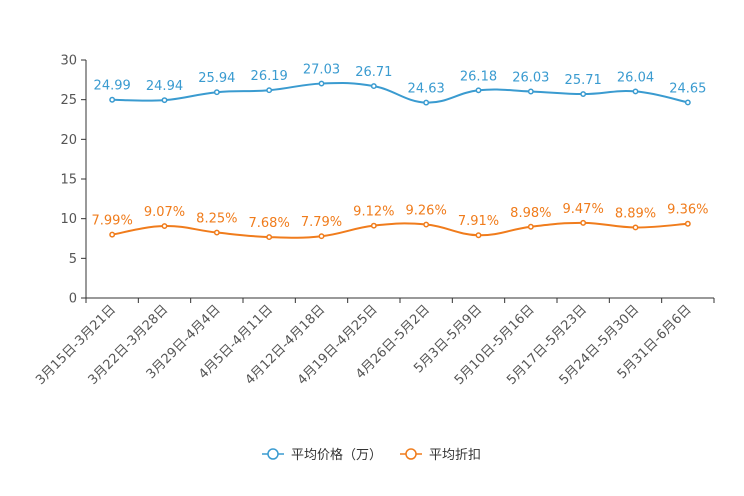  What do you see at coordinates (426, 89) in the screenshot?
I see `data-label: 24.63` at bounding box center [426, 89].